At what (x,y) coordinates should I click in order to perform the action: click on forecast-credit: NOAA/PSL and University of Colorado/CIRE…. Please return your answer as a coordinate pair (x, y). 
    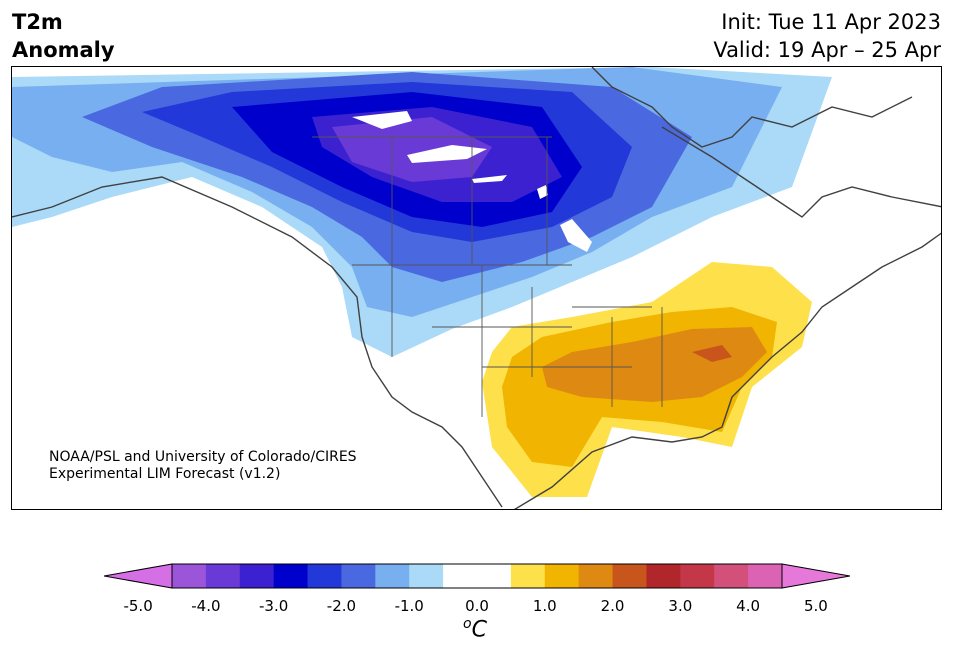
    Looking at the image, I should click on (203, 466).